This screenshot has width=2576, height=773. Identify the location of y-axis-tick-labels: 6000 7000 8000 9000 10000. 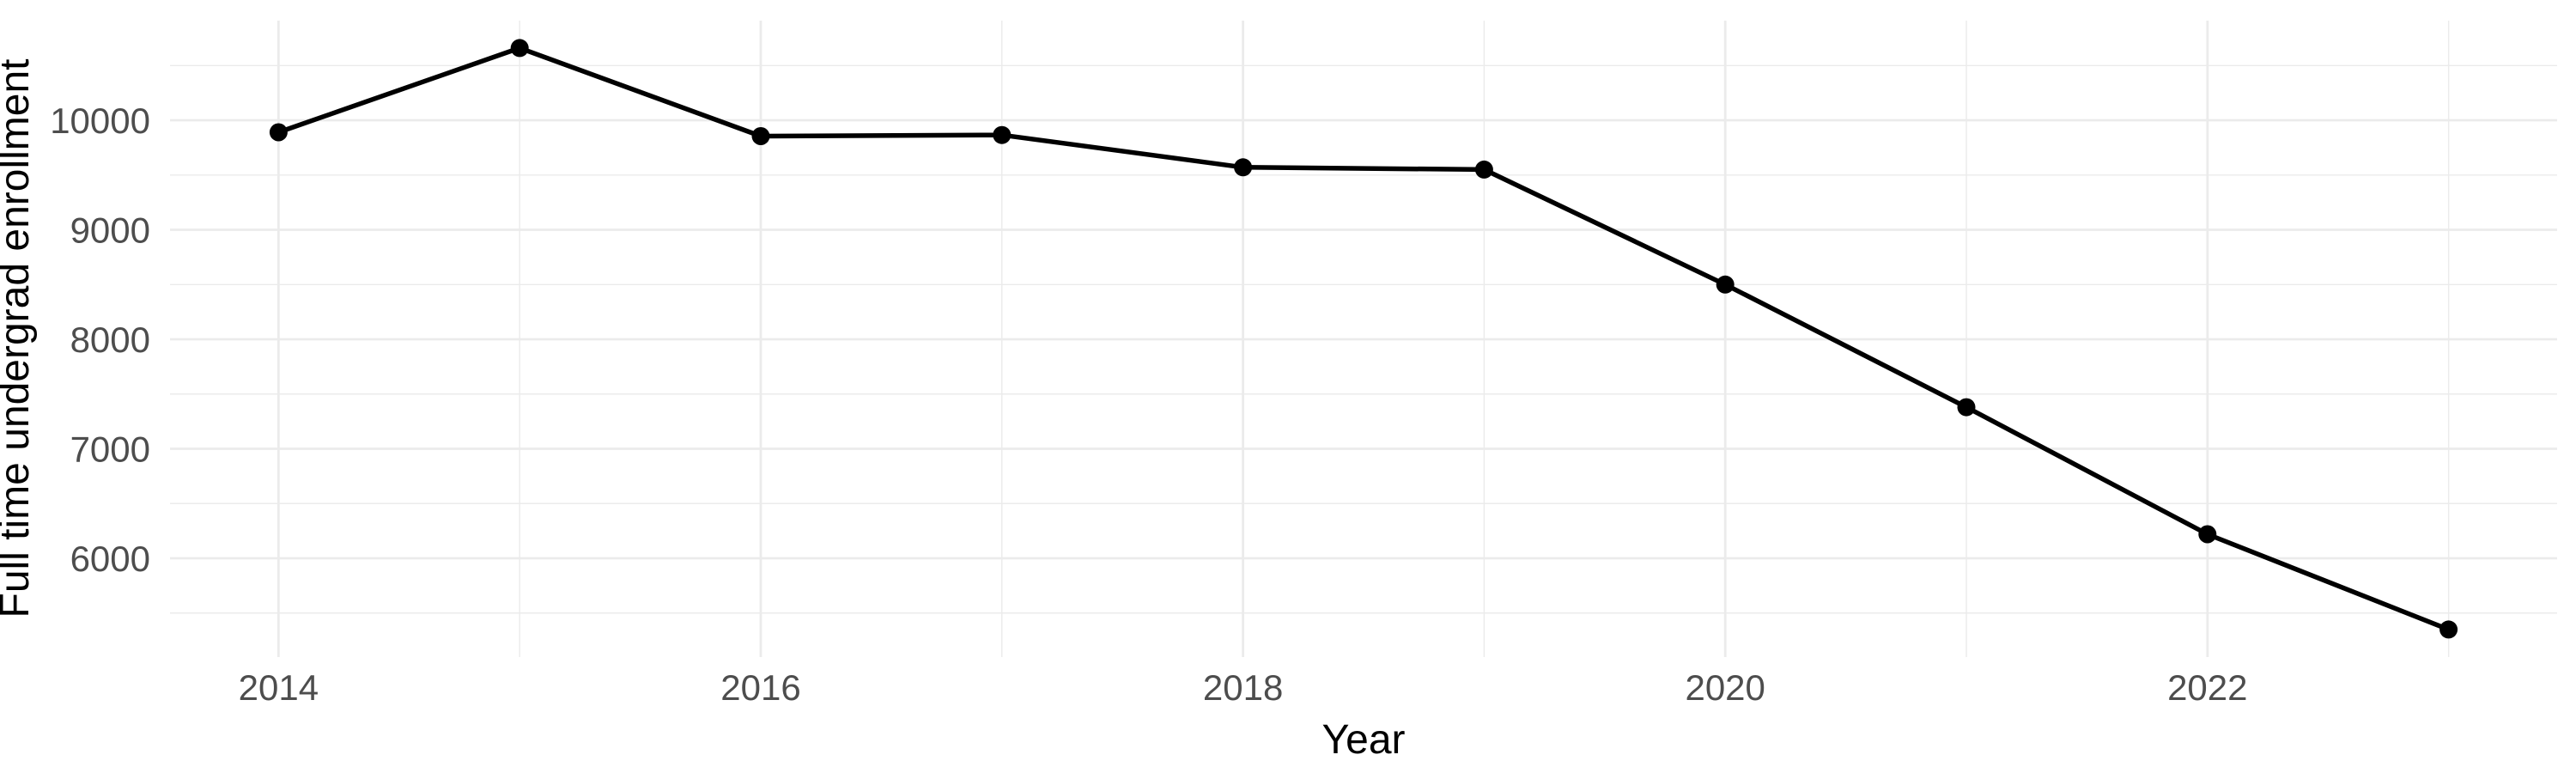
(100, 339).